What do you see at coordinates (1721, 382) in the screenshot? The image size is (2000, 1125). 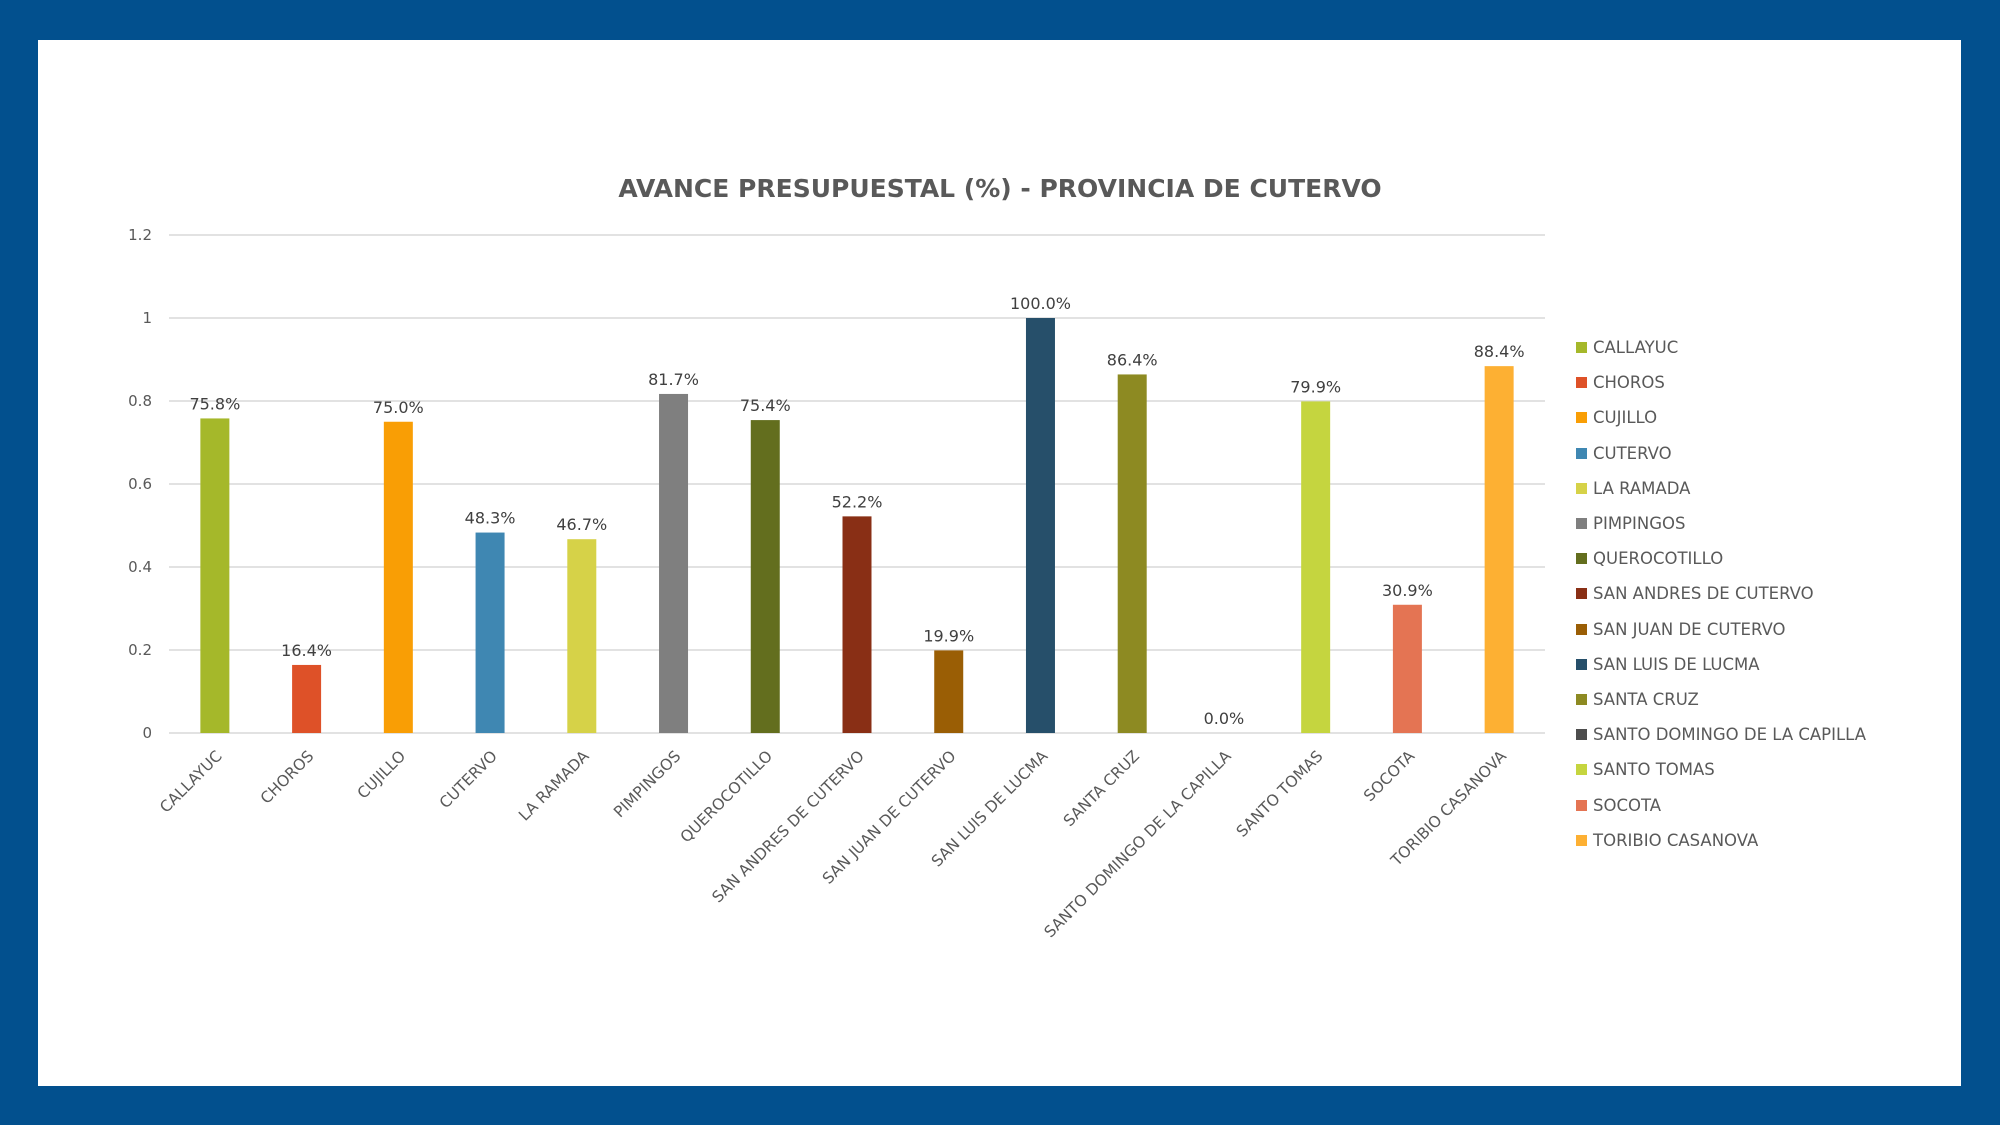 I see `legend-item: CHOROS` at bounding box center [1721, 382].